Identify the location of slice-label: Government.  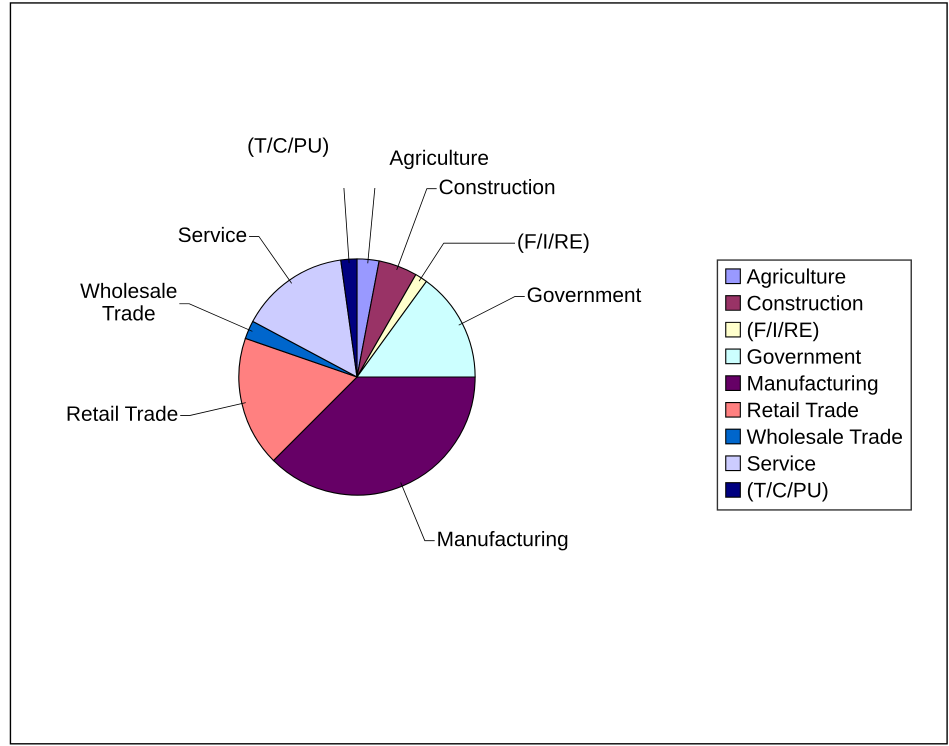
(585, 294).